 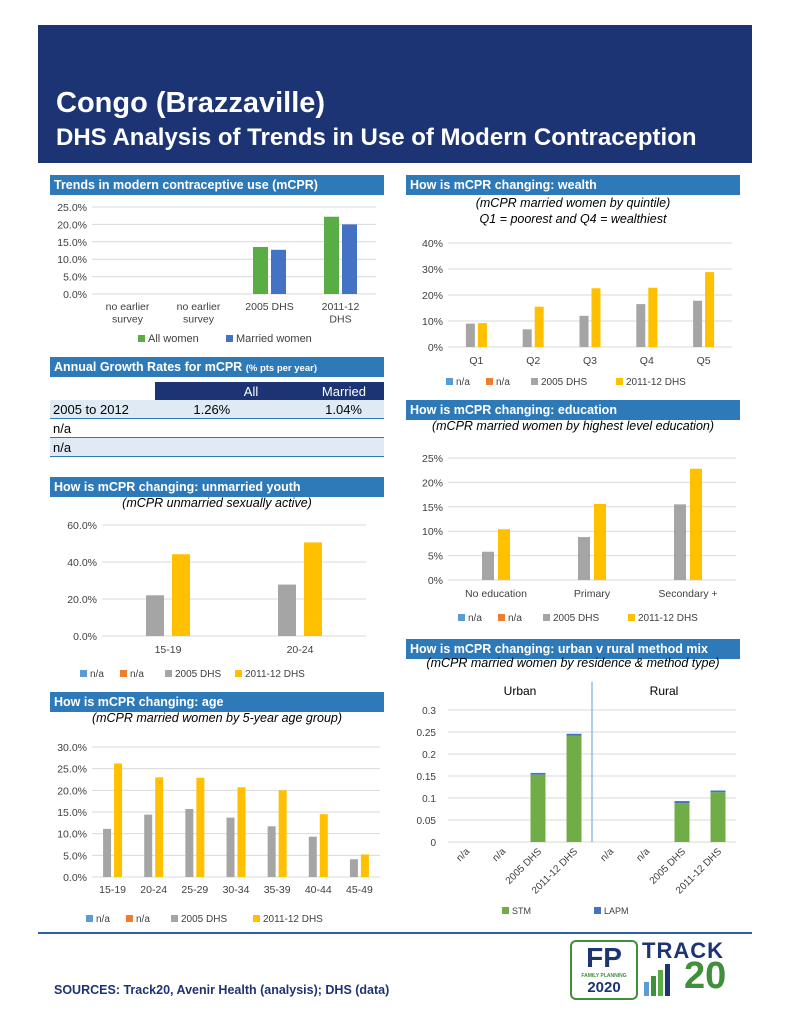 I want to click on y-tick-label: 25.0%, so click(x=72, y=770).